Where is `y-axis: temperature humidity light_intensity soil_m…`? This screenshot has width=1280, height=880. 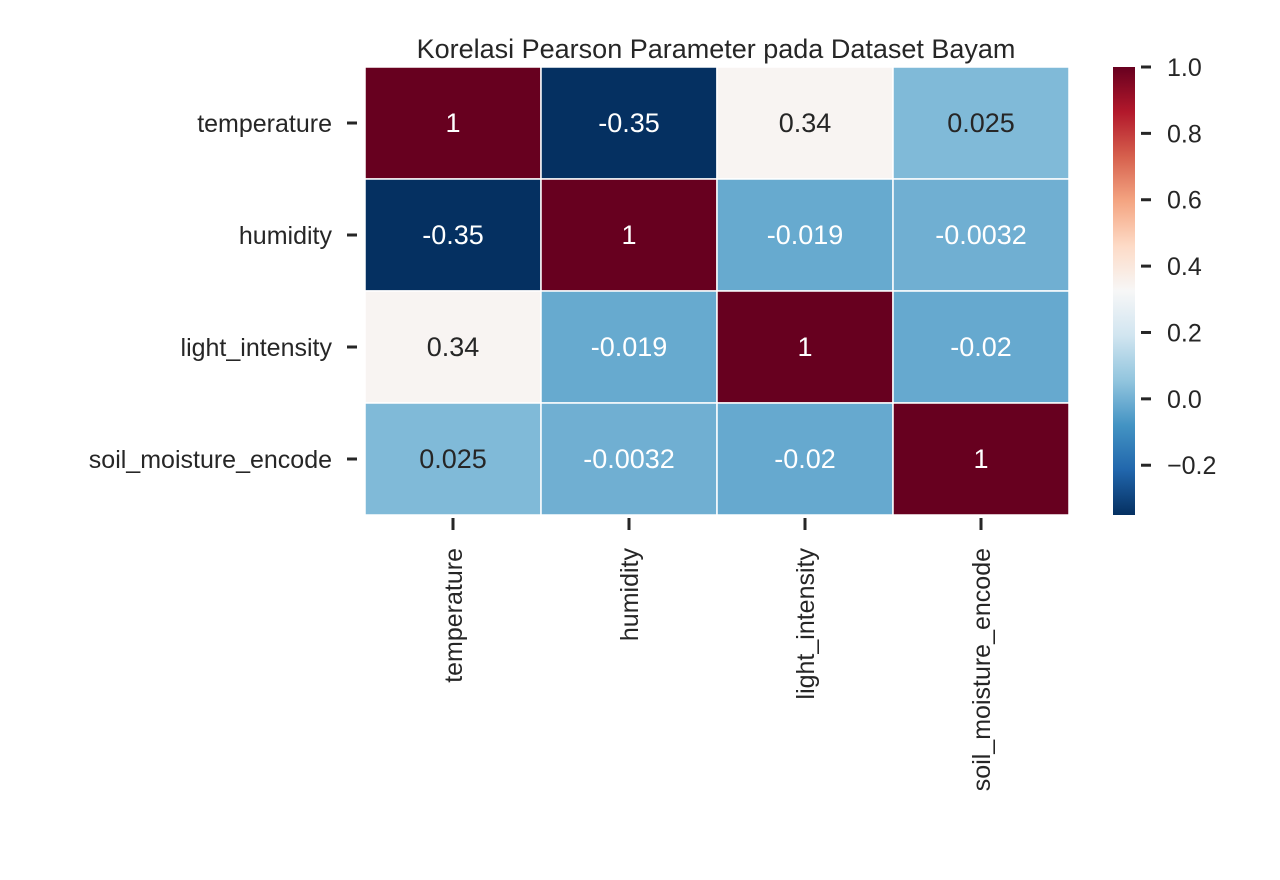
y-axis: temperature humidity light_intensity soil_m… is located at coordinates (223, 292).